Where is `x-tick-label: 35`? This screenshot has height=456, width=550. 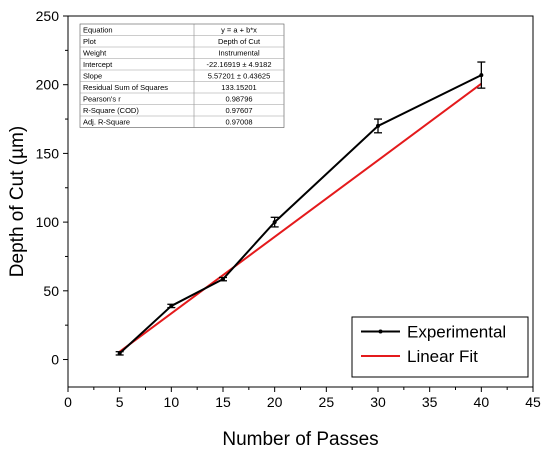 x-tick-label: 35 is located at coordinates (430, 402).